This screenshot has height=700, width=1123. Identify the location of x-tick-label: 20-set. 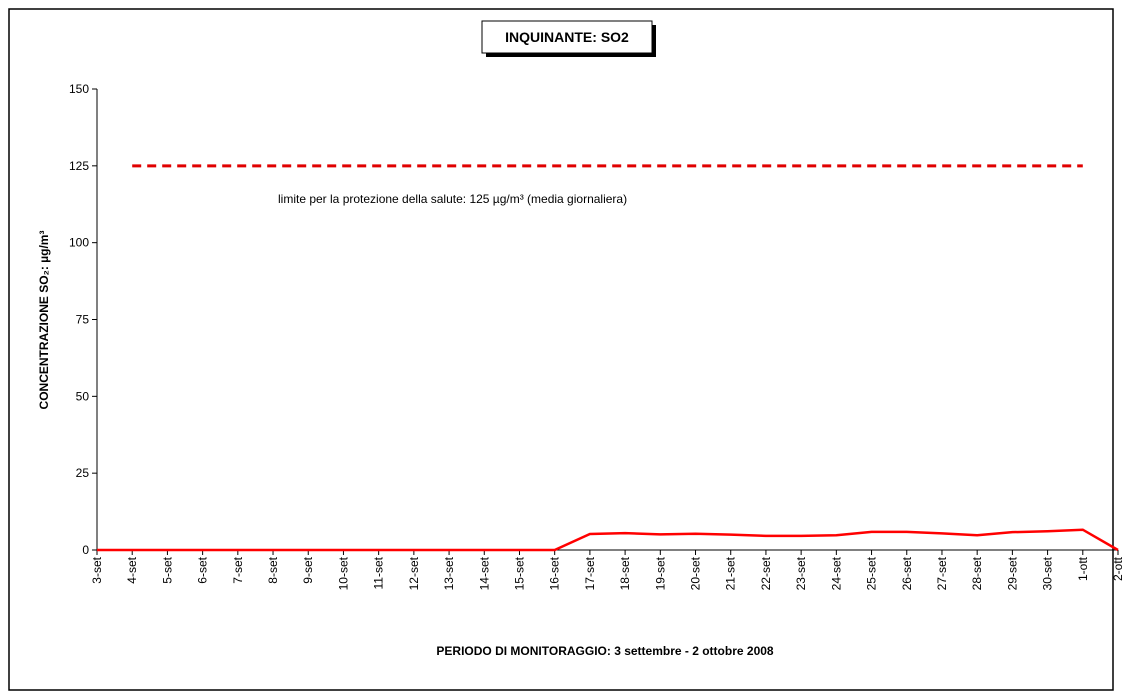
(696, 573).